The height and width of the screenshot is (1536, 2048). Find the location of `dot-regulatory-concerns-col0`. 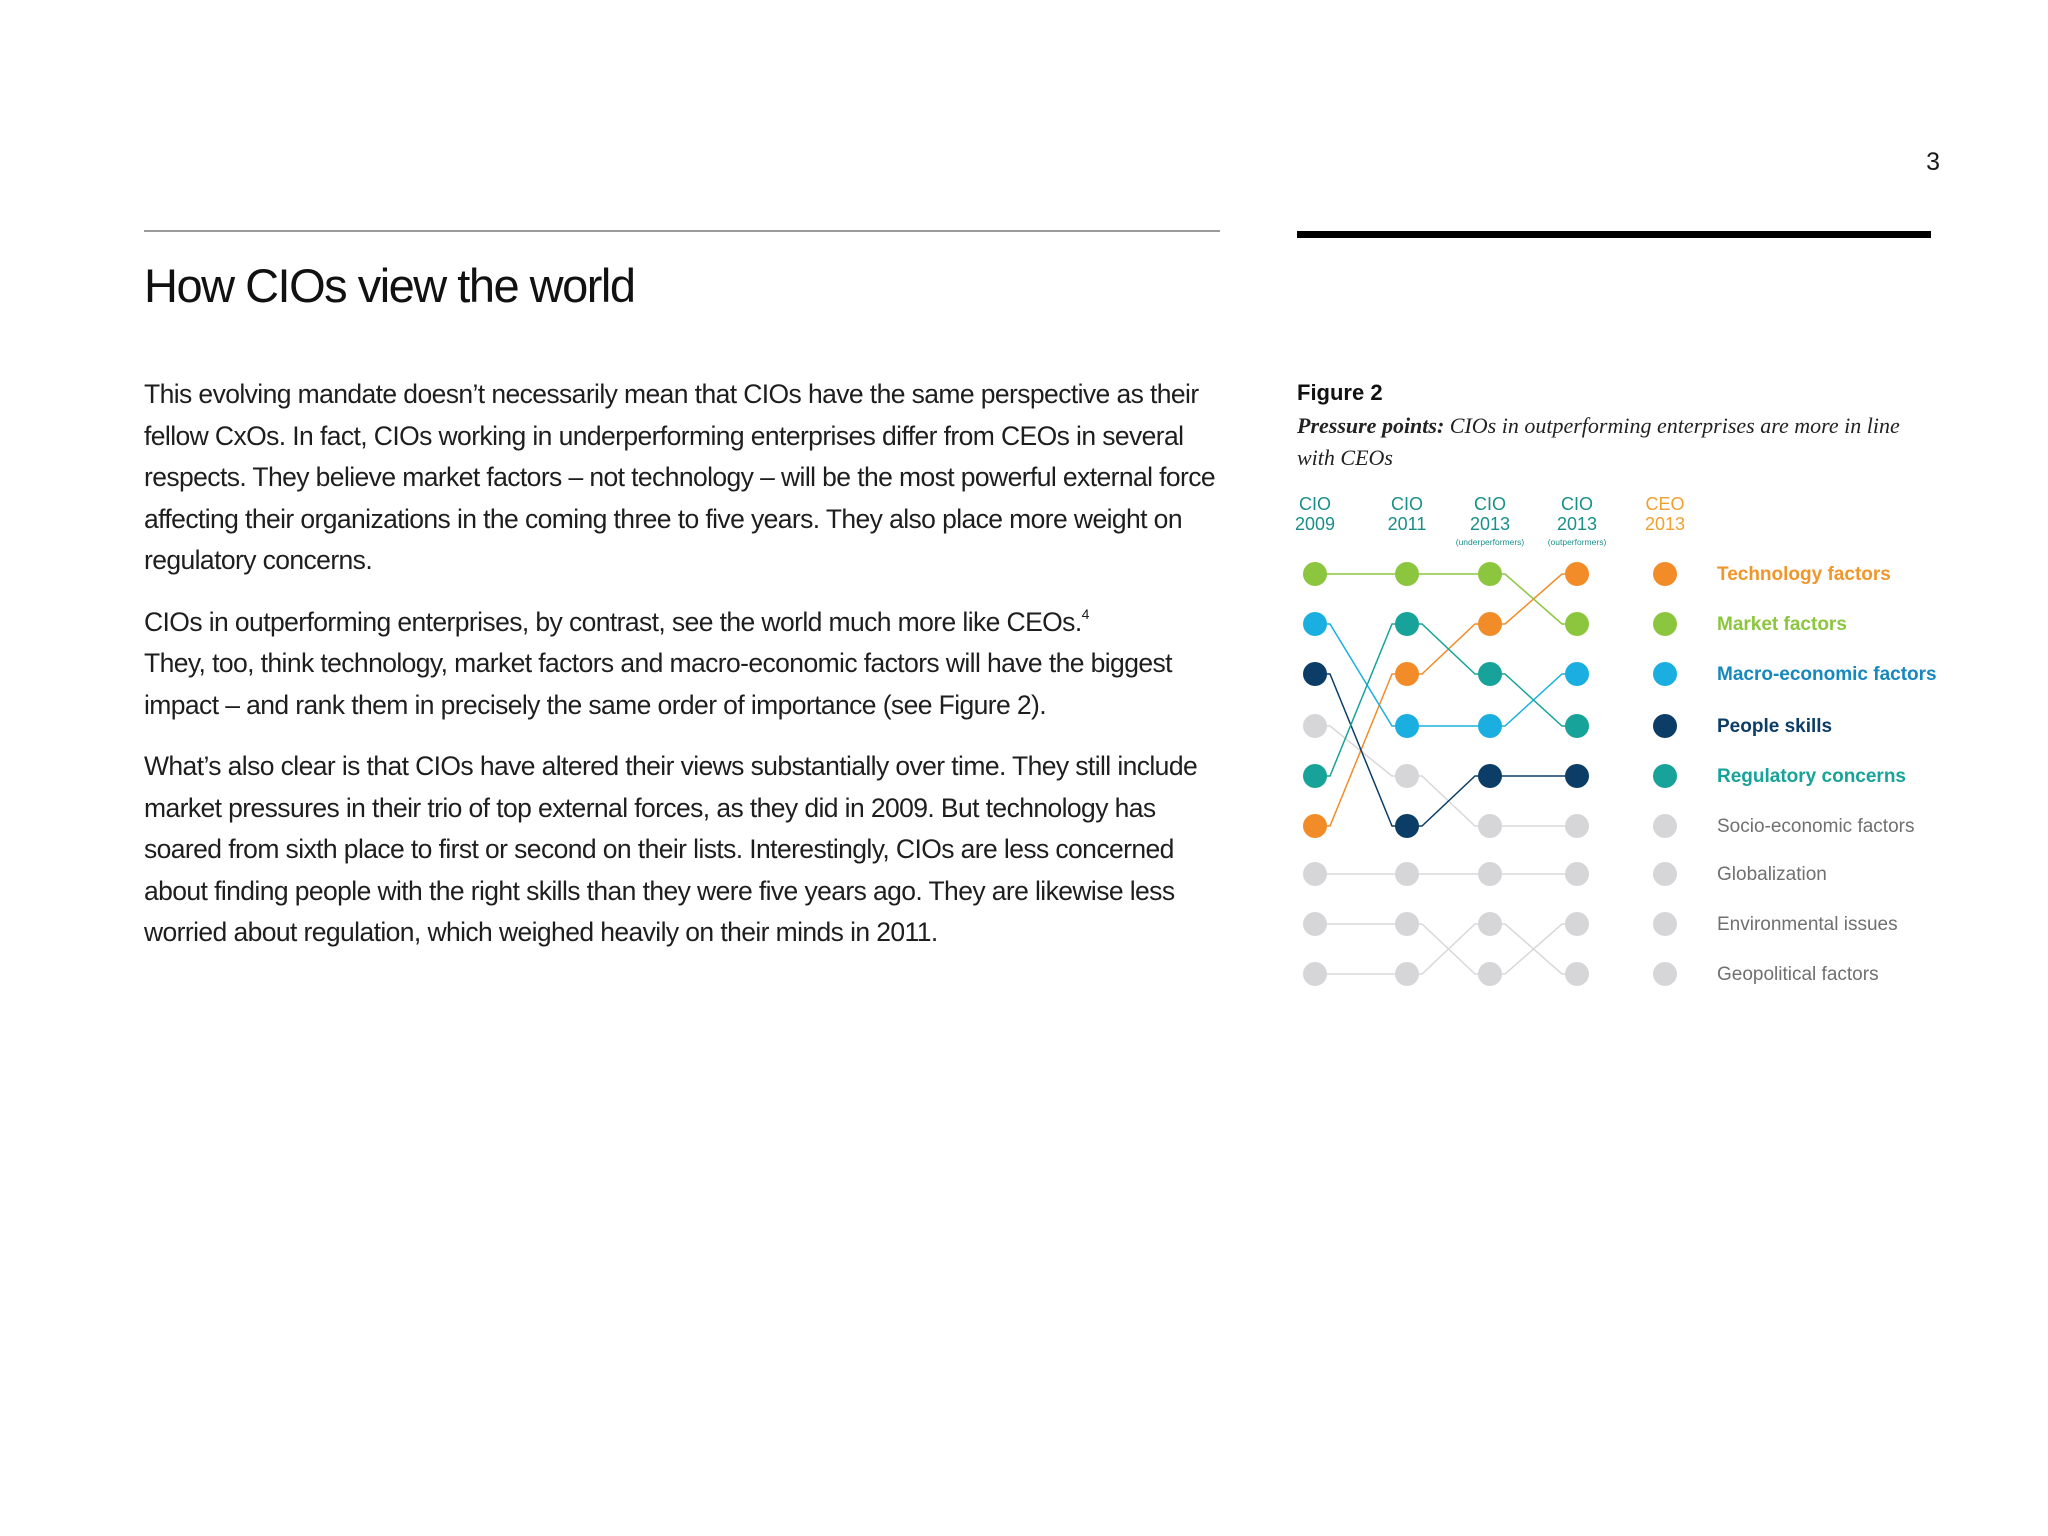

dot-regulatory-concerns-col0 is located at coordinates (1315, 776).